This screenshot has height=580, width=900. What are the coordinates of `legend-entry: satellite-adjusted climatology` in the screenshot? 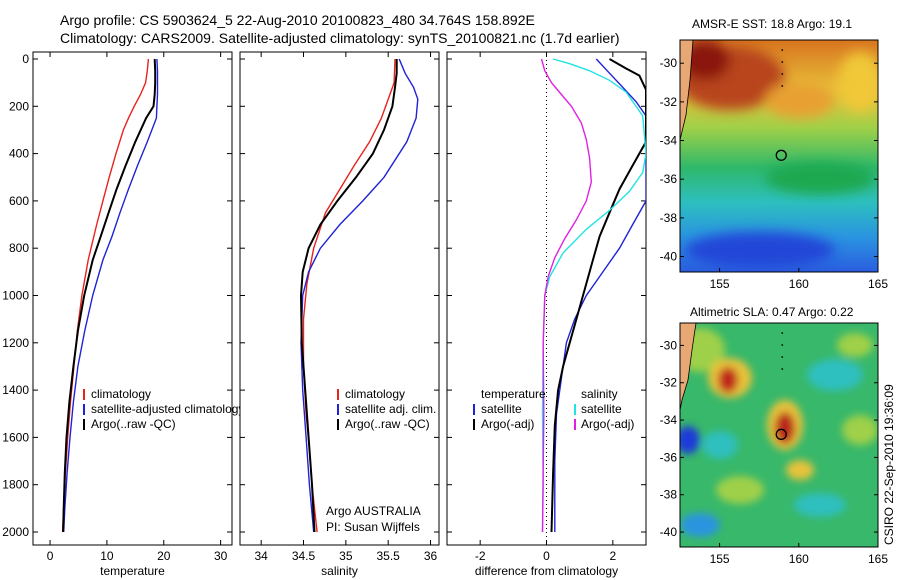 It's located at (167, 409).